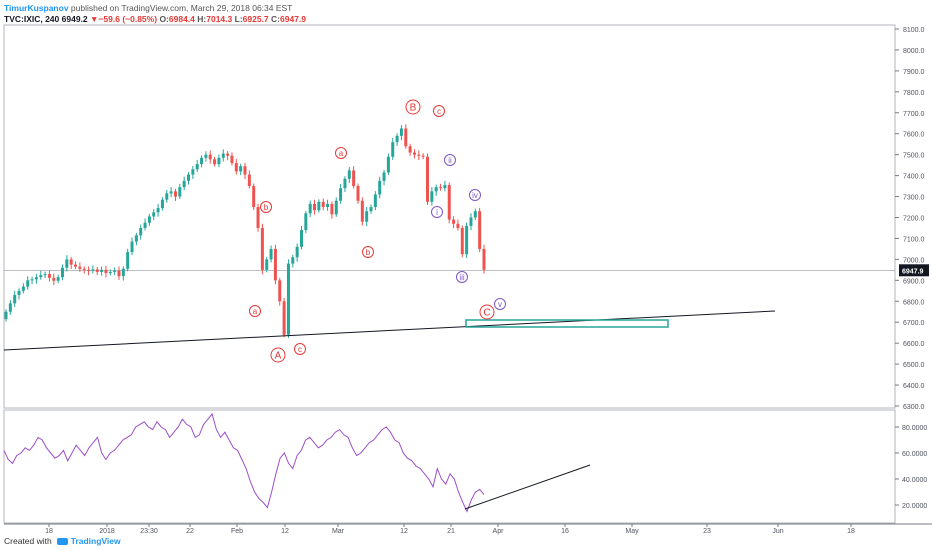 The height and width of the screenshot is (550, 932). What do you see at coordinates (914, 177) in the screenshot?
I see `price-tick-label: 7400.0` at bounding box center [914, 177].